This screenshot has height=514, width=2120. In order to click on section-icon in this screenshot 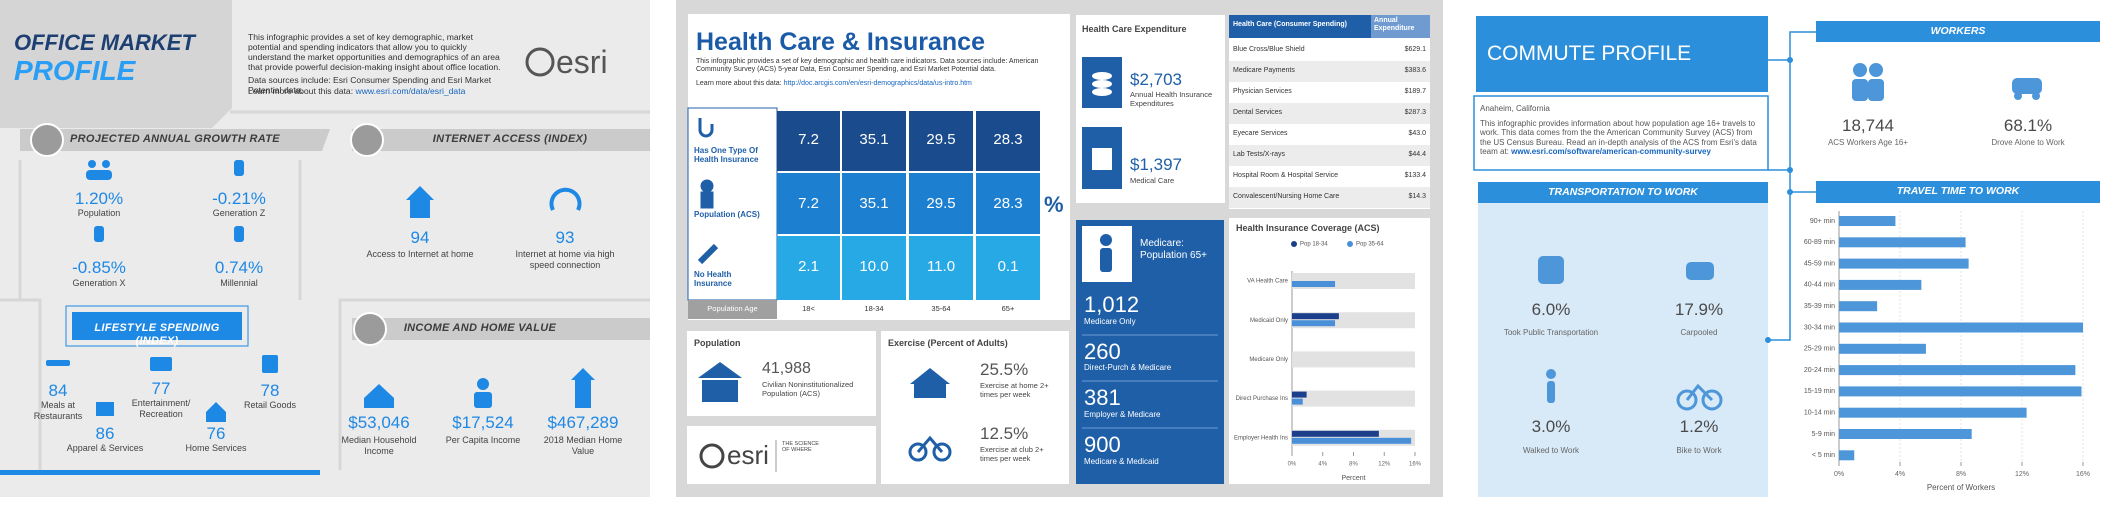, I will do `click(47, 140)`.